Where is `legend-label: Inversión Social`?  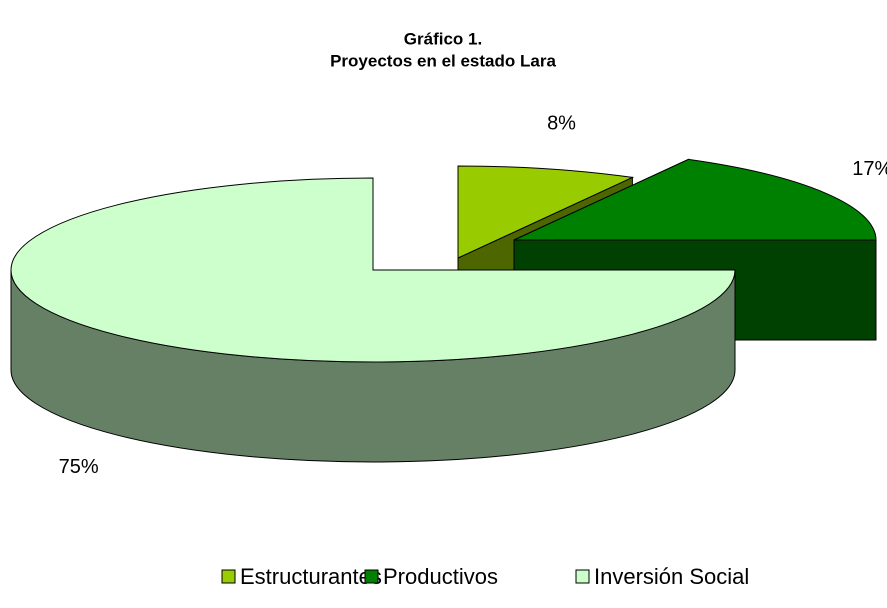
legend-label: Inversión Social is located at coordinates (671, 576).